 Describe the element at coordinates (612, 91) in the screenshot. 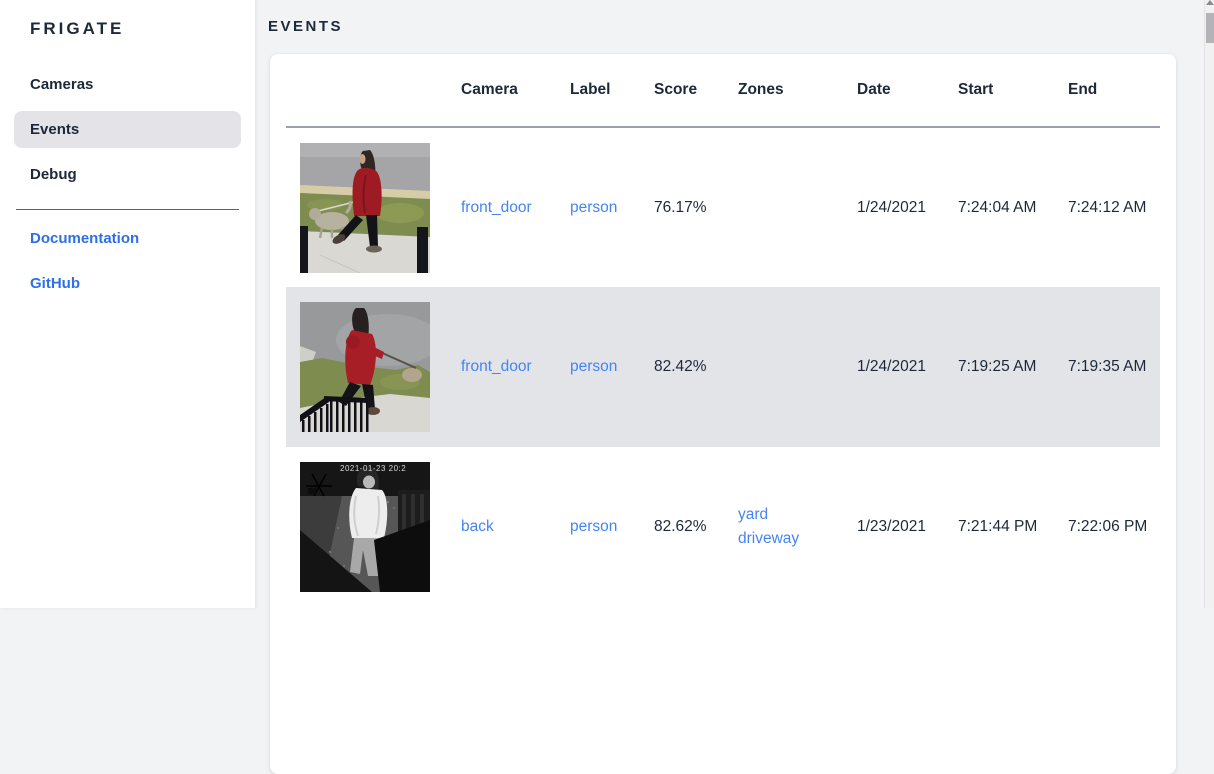

I see `column-header-label: Label` at that location.